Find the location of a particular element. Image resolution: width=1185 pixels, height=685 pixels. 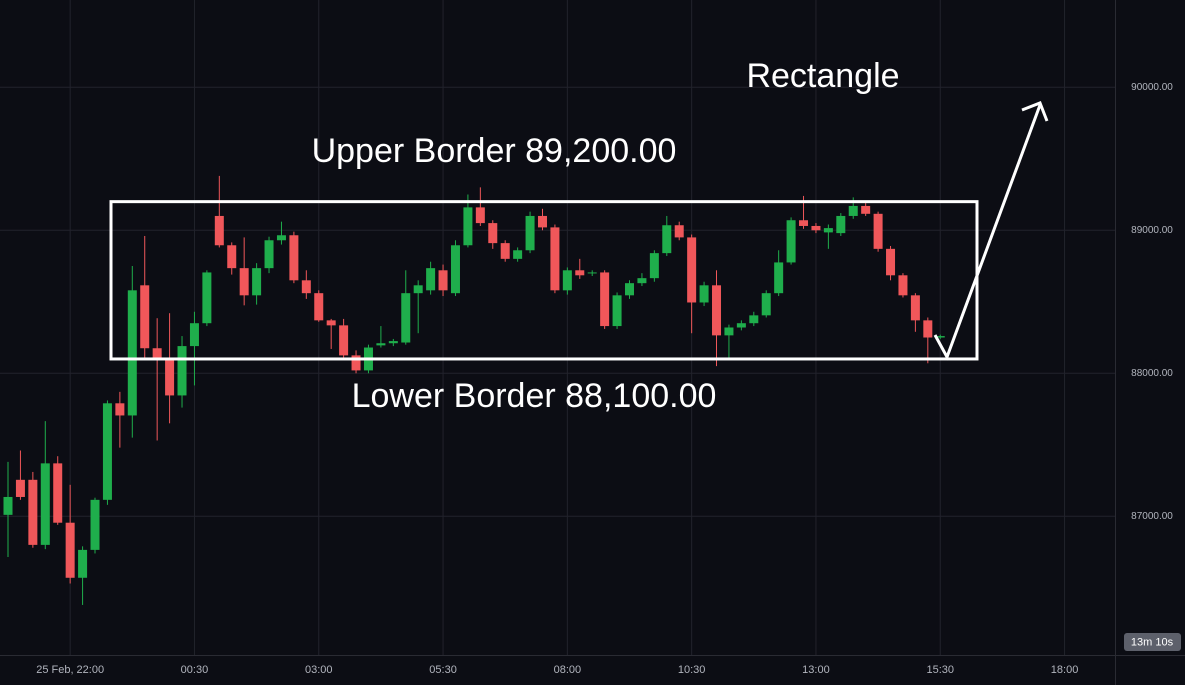

arrow is located at coordinates (987, 232).